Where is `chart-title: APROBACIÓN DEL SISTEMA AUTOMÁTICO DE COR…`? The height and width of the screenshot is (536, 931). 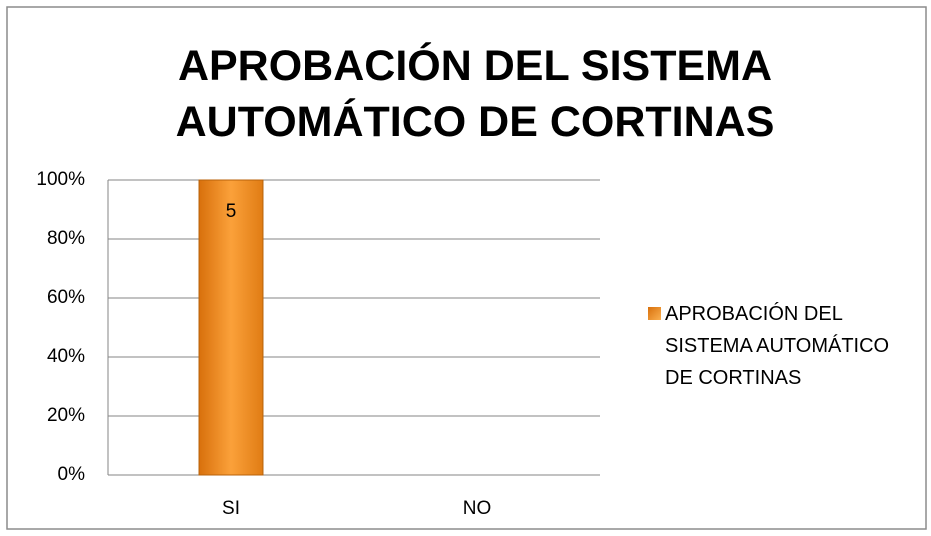 chart-title: APROBACIÓN DEL SISTEMA AUTOMÁTICO DE COR… is located at coordinates (475, 94).